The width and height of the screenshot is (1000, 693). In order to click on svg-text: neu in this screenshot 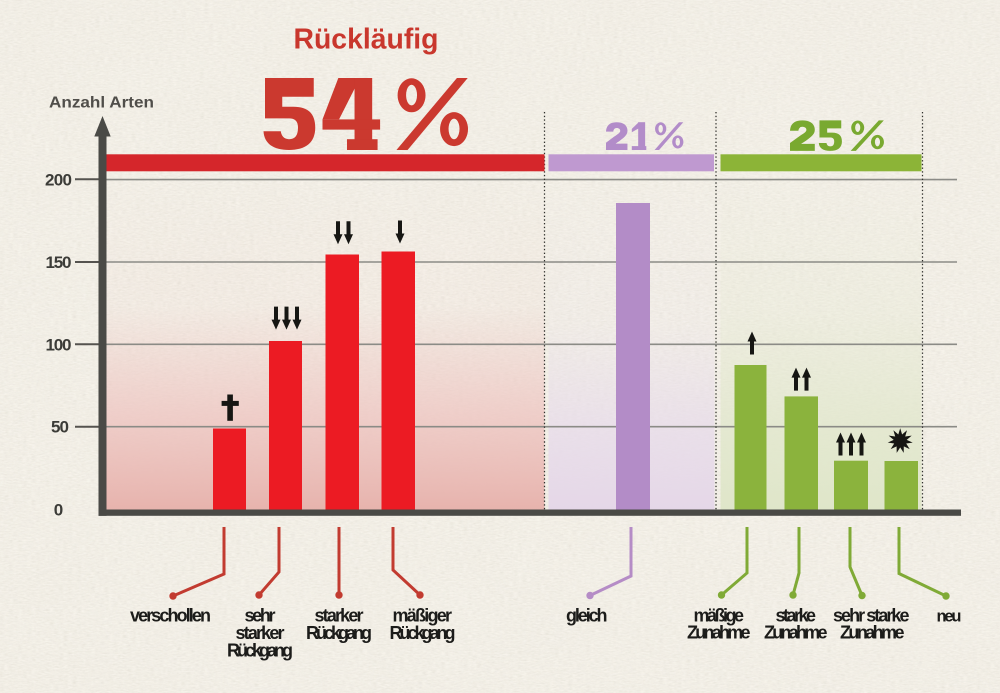, I will do `click(949, 617)`.